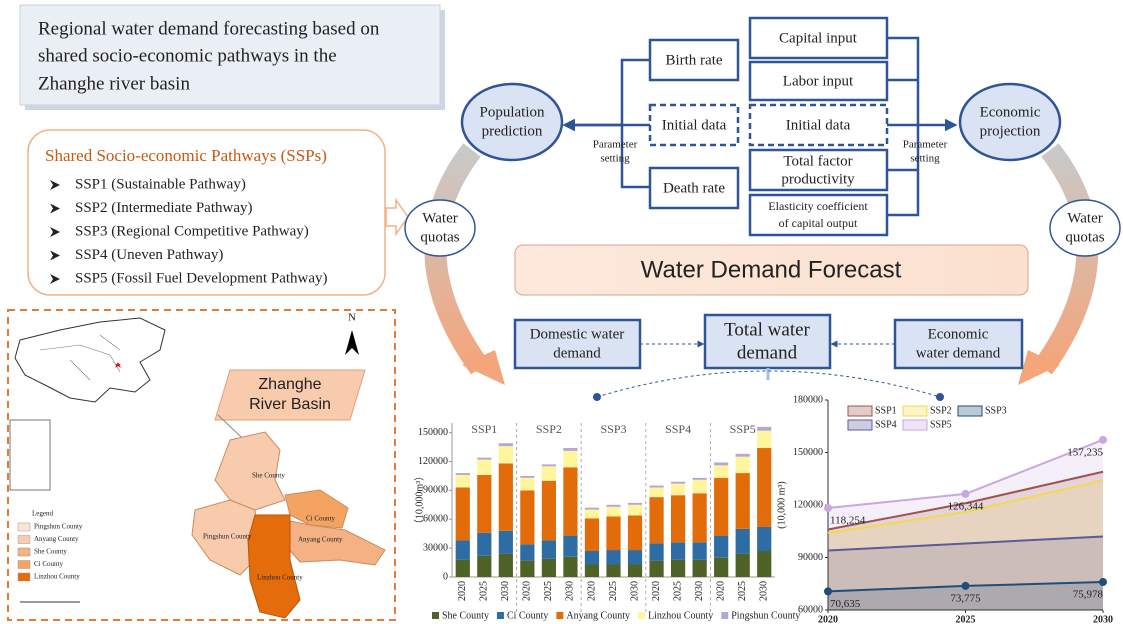 Image resolution: width=1123 pixels, height=624 pixels. What do you see at coordinates (828, 619) in the screenshot?
I see `x-tick-label: 2020` at bounding box center [828, 619].